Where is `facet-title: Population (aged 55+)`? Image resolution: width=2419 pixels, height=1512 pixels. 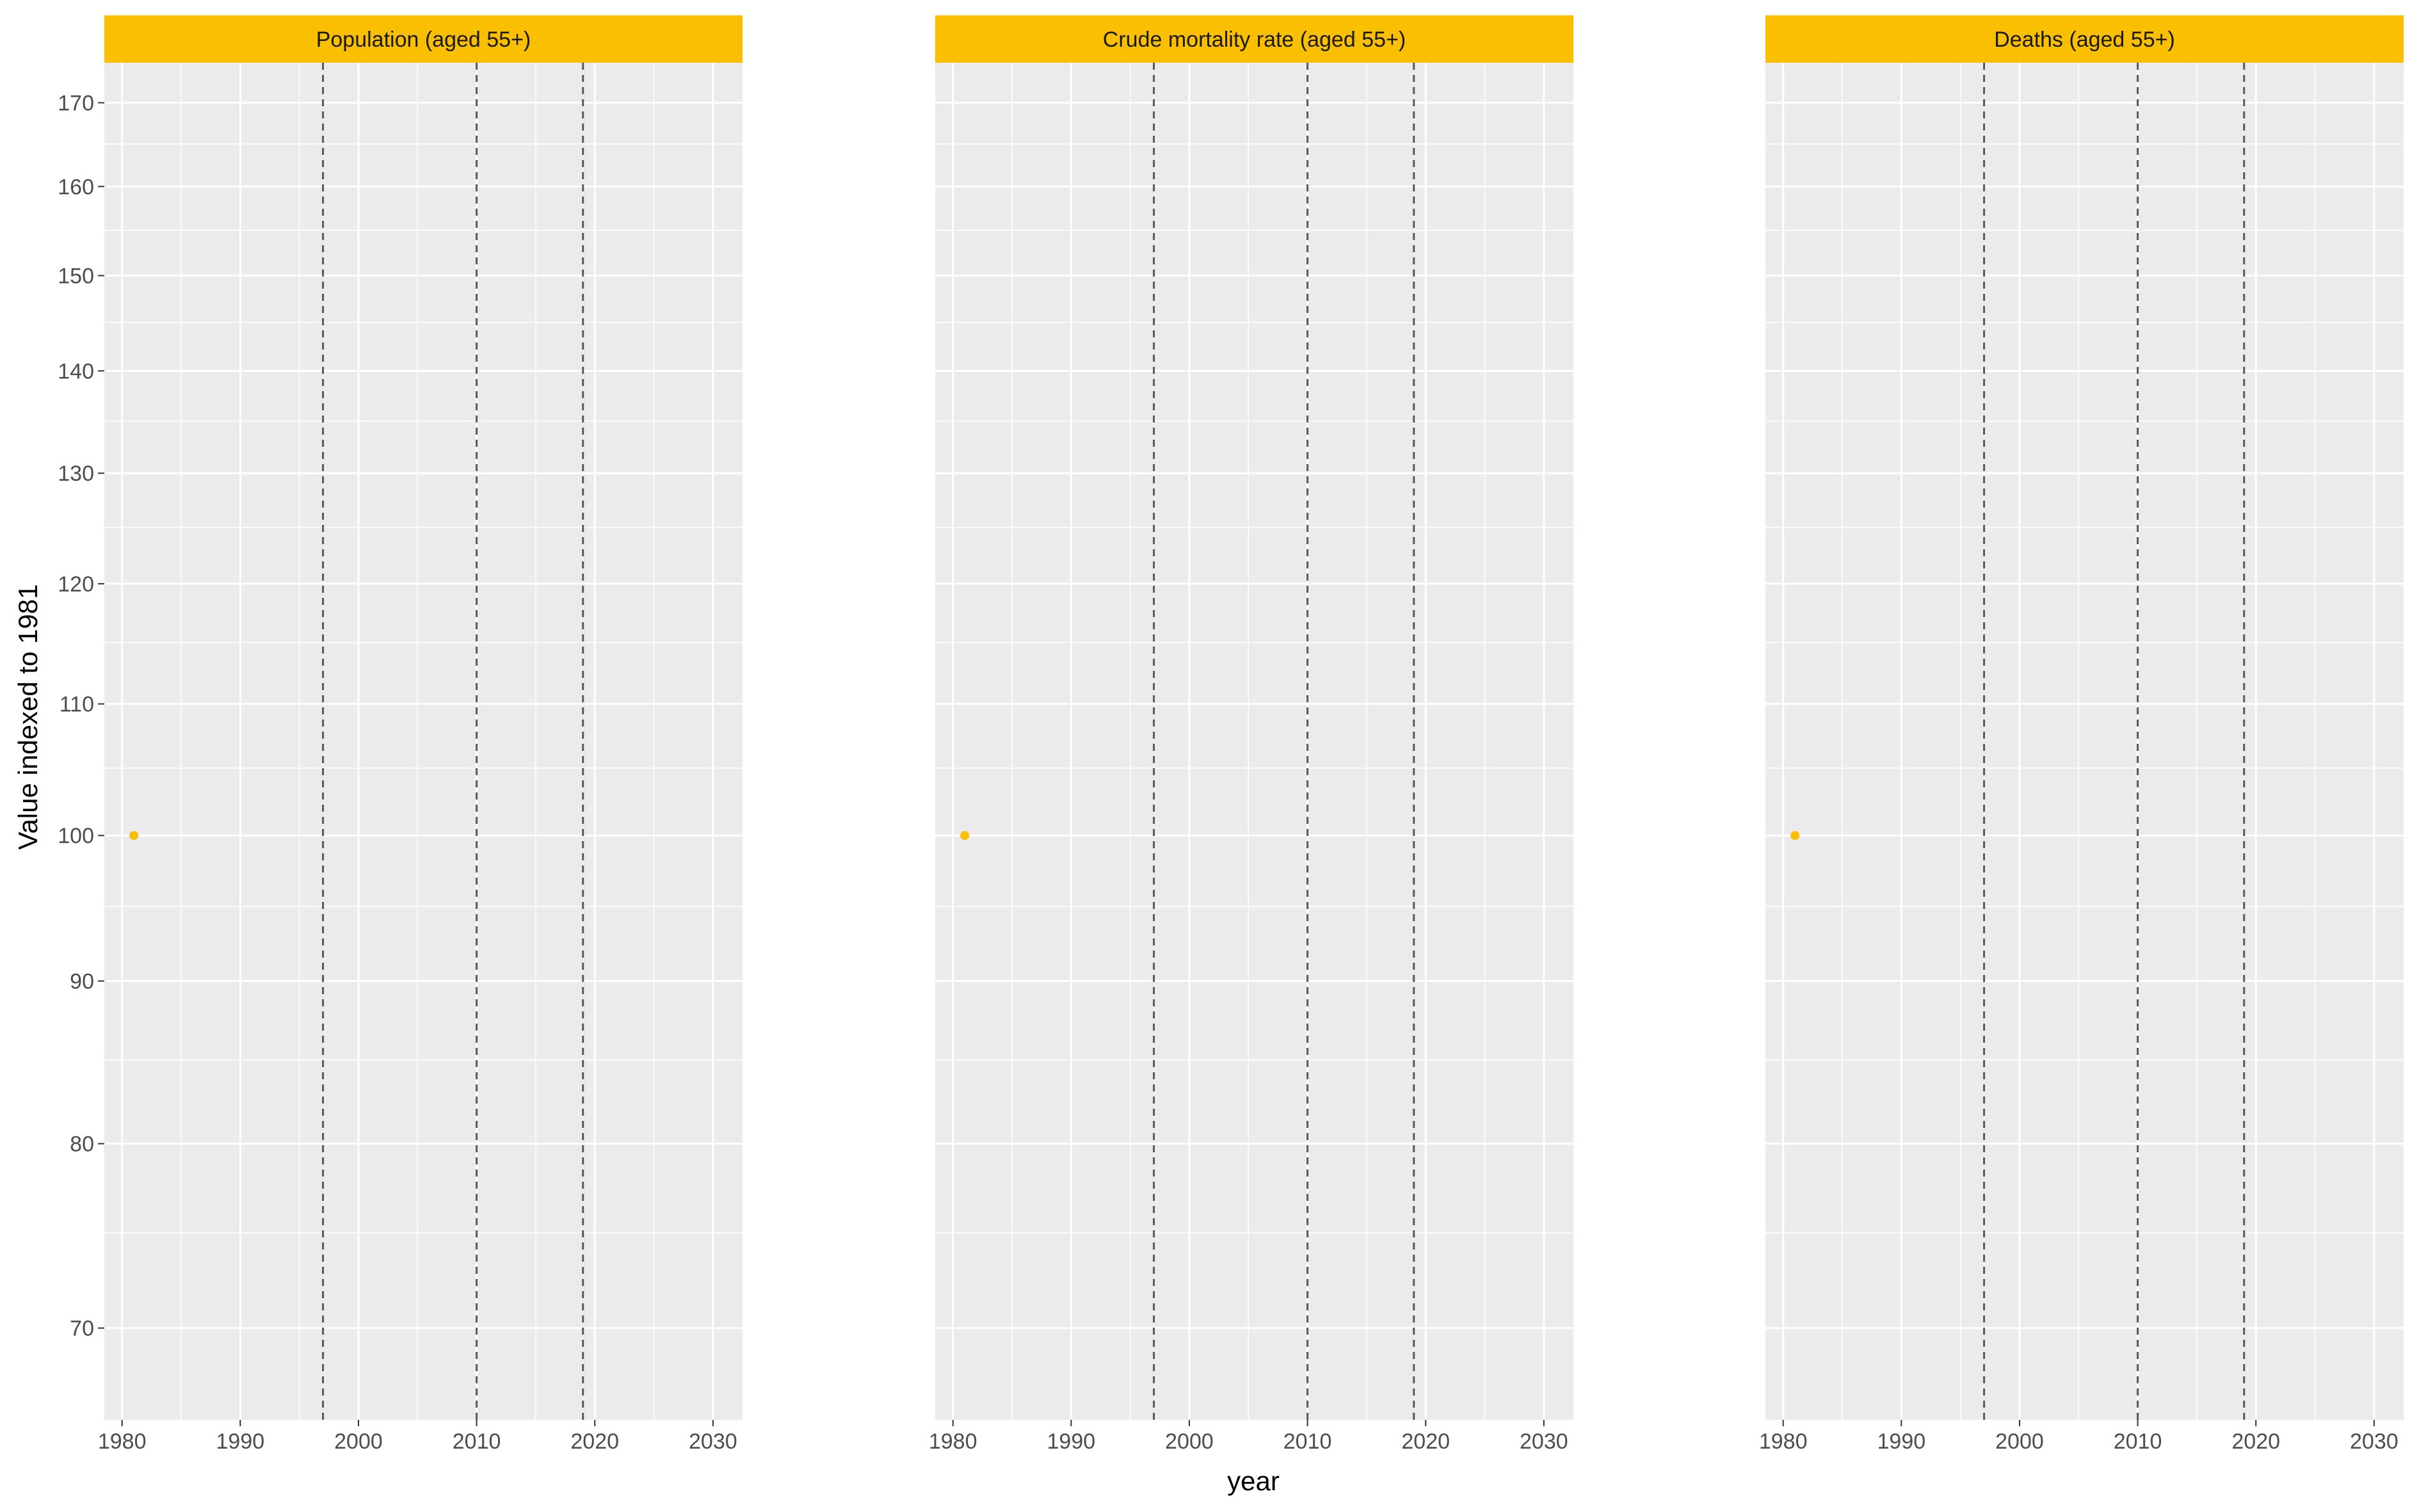
facet-title: Population (aged 55+) is located at coordinates (423, 40).